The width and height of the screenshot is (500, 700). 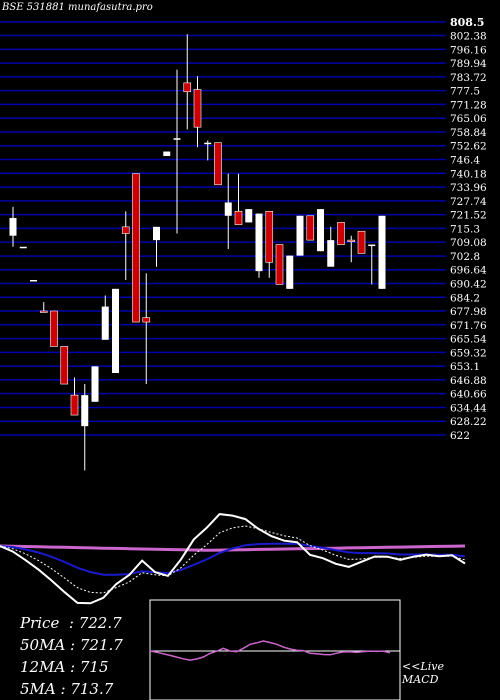 What do you see at coordinates (468, 340) in the screenshot?
I see `y-tick-label: 665.54` at bounding box center [468, 340].